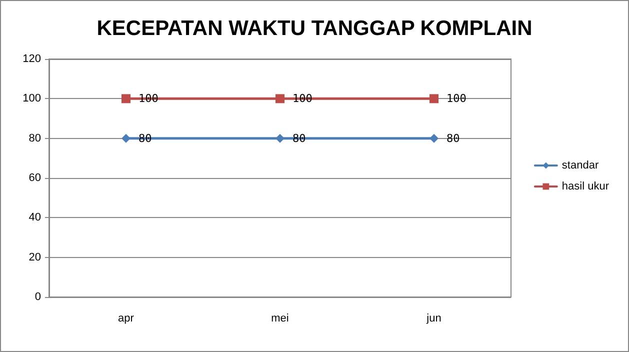 This screenshot has width=629, height=352. Describe the element at coordinates (586, 186) in the screenshot. I see `legend-label: hasil ukur` at that location.